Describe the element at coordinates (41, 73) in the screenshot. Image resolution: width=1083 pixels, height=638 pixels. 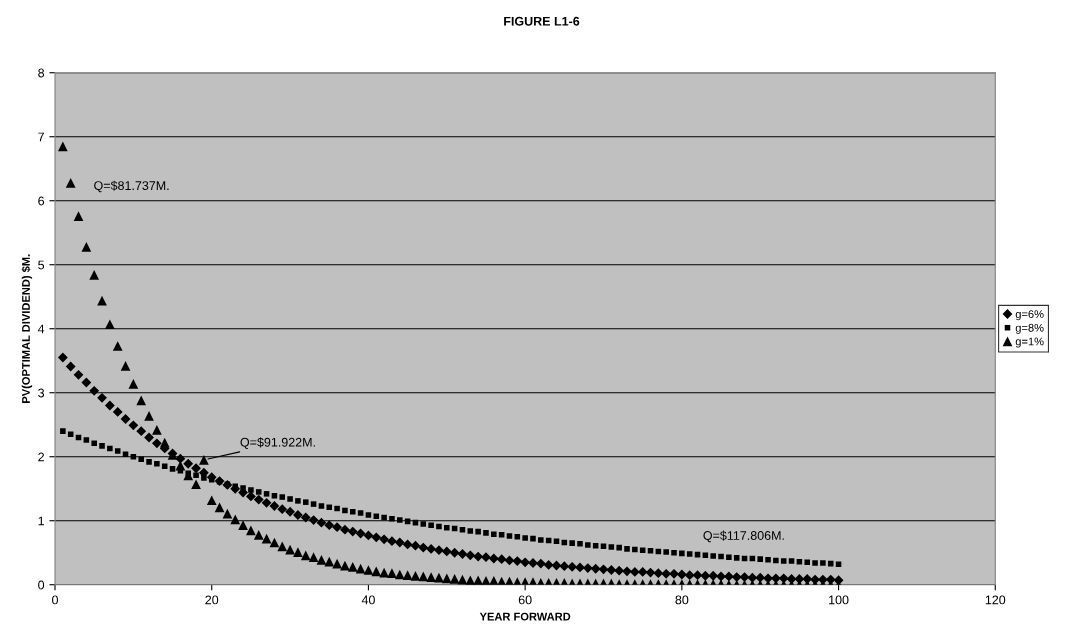
I see `y-tick-label: 8` at that location.